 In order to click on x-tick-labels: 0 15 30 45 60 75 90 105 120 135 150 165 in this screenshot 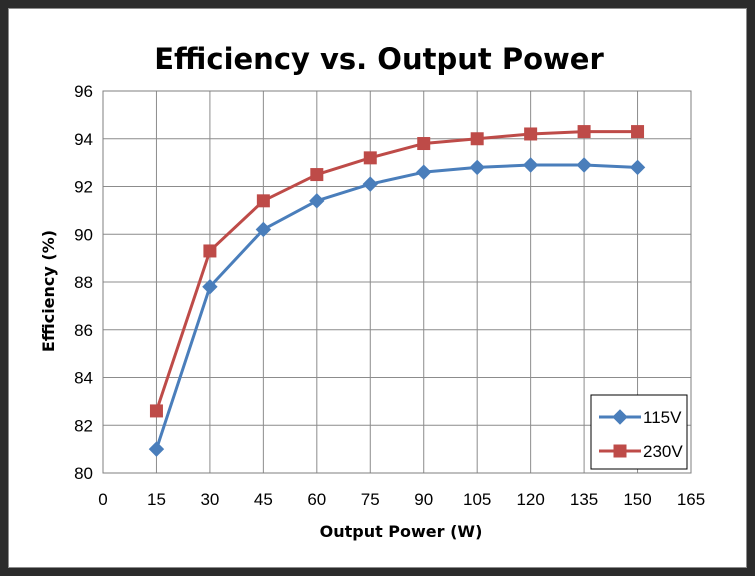, I will do `click(401, 499)`.